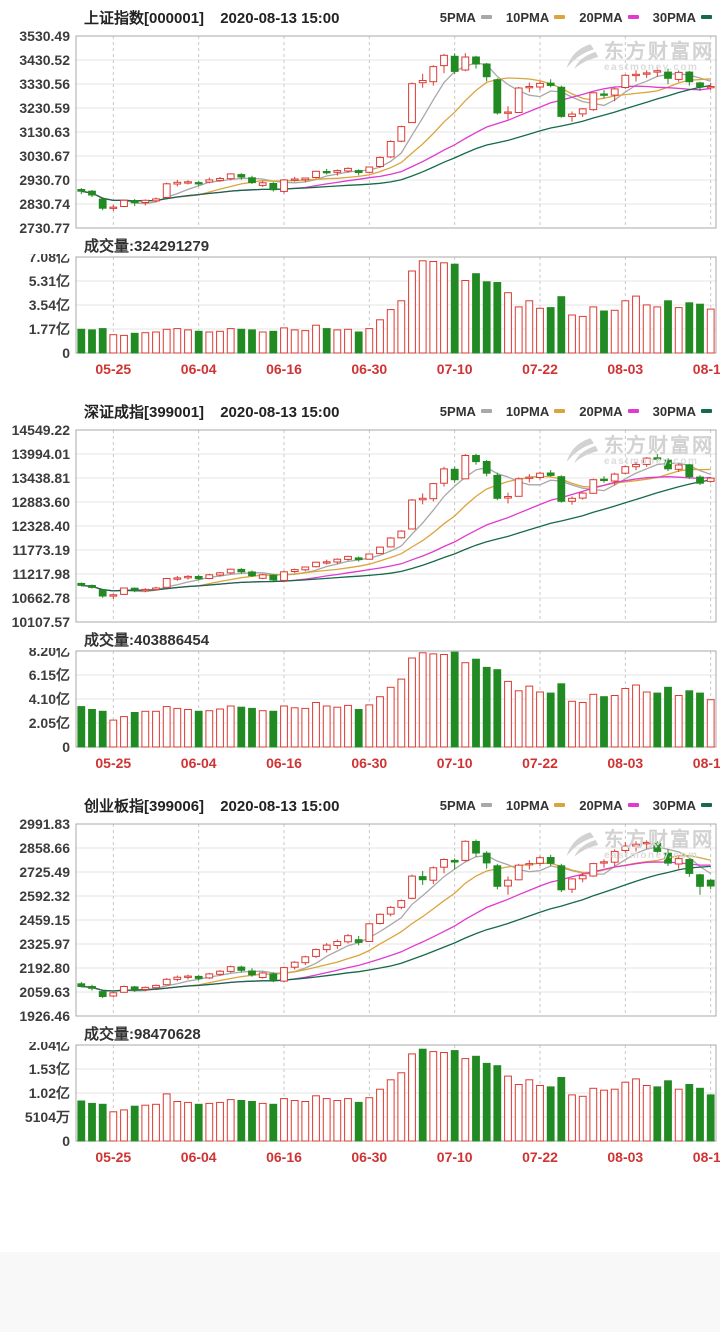  Describe the element at coordinates (147, 246) in the screenshot. I see `volume-title-text: 成交量:324291279` at that location.